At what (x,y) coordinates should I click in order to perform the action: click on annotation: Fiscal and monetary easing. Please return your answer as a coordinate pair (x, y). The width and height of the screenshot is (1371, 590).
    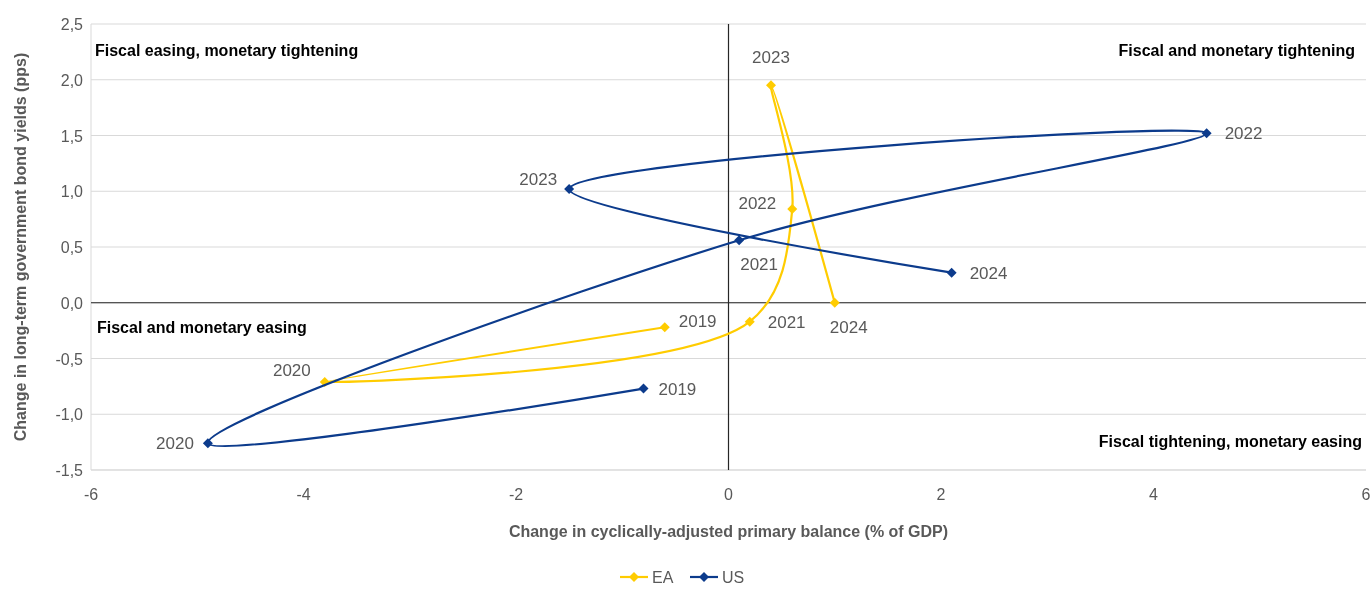
    Looking at the image, I should click on (202, 327).